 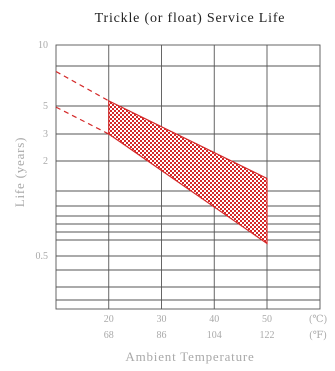 I want to click on y-tick-label: 5, so click(x=45, y=106).